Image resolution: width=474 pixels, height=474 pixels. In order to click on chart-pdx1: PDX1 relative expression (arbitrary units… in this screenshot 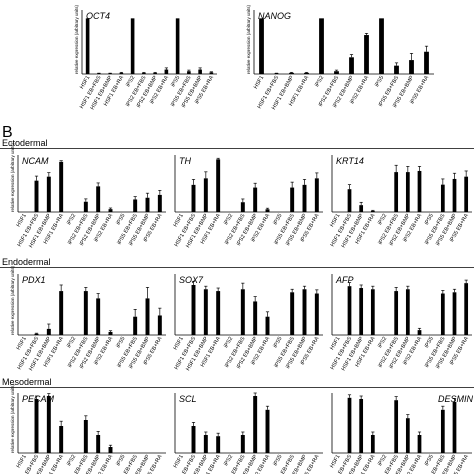, I will do `click(88, 318)`.